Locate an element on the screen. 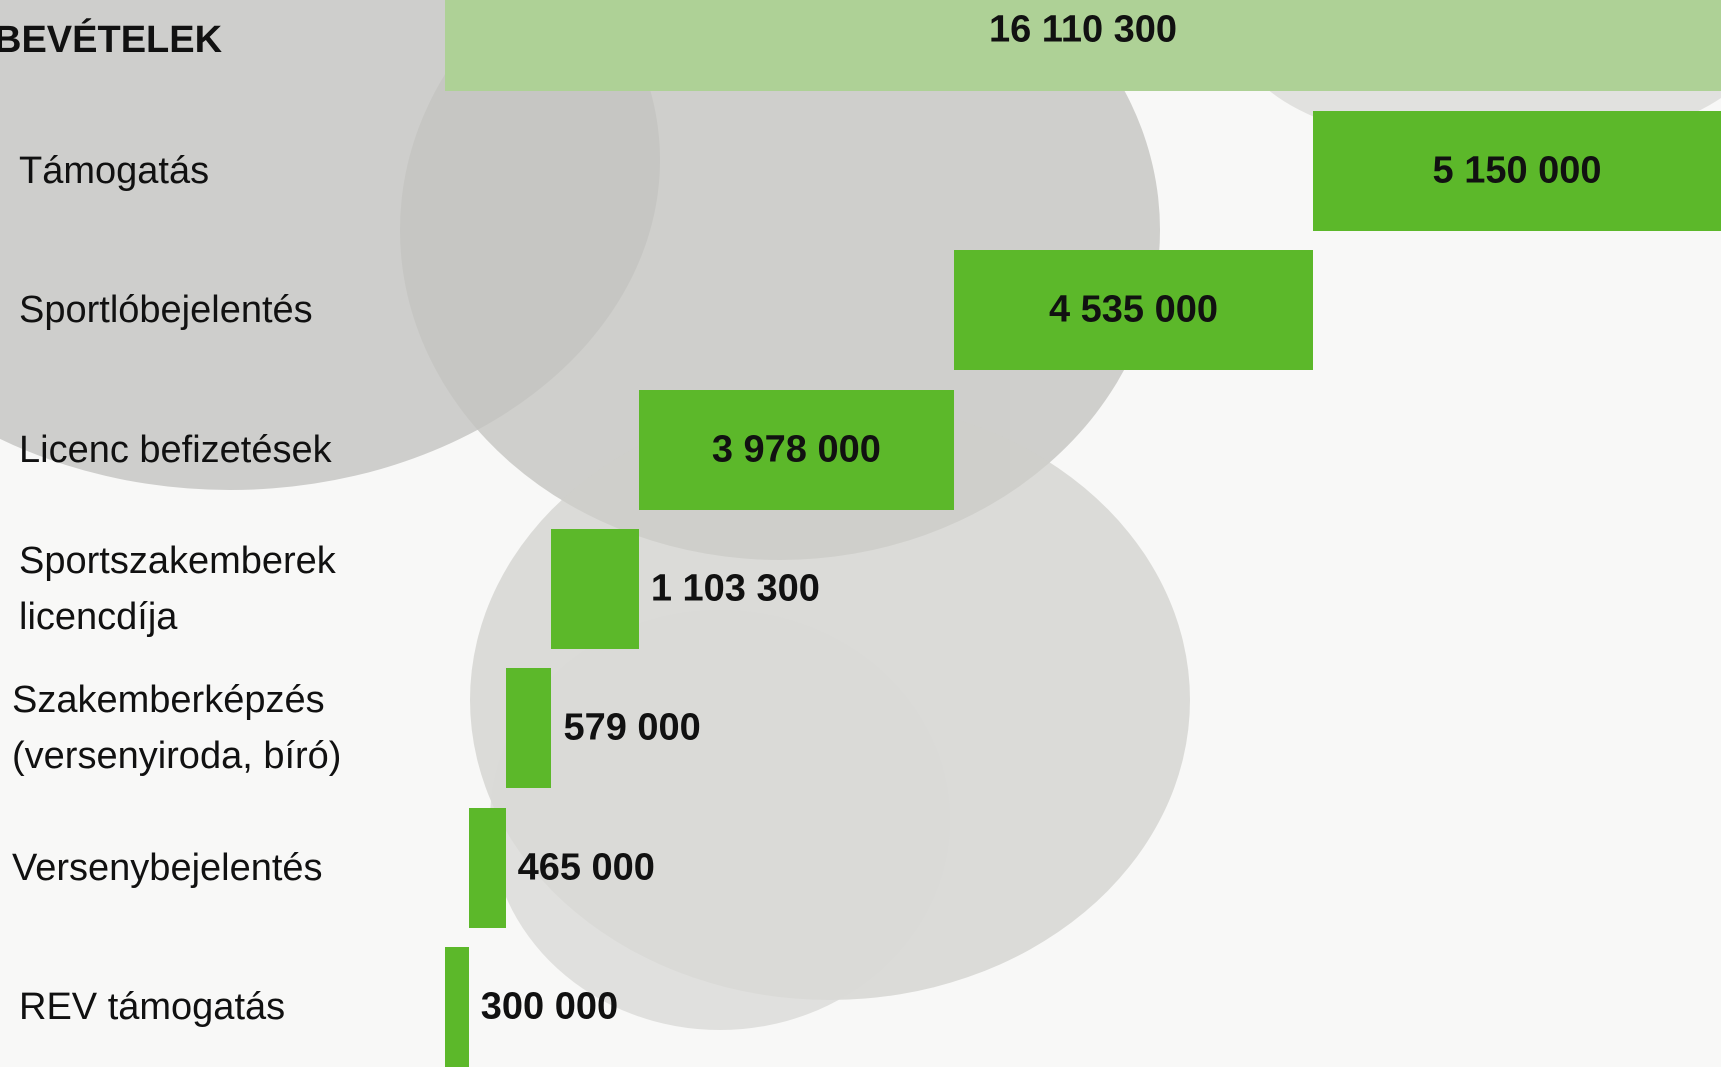  category-label: Sportlóbejelentés is located at coordinates (166, 310).